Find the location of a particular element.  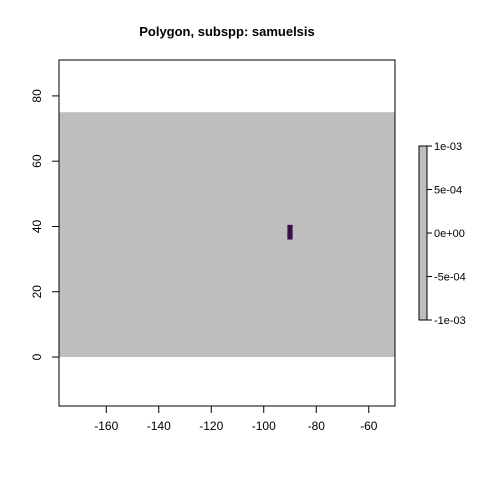

polygon-cell is located at coordinates (290, 232).